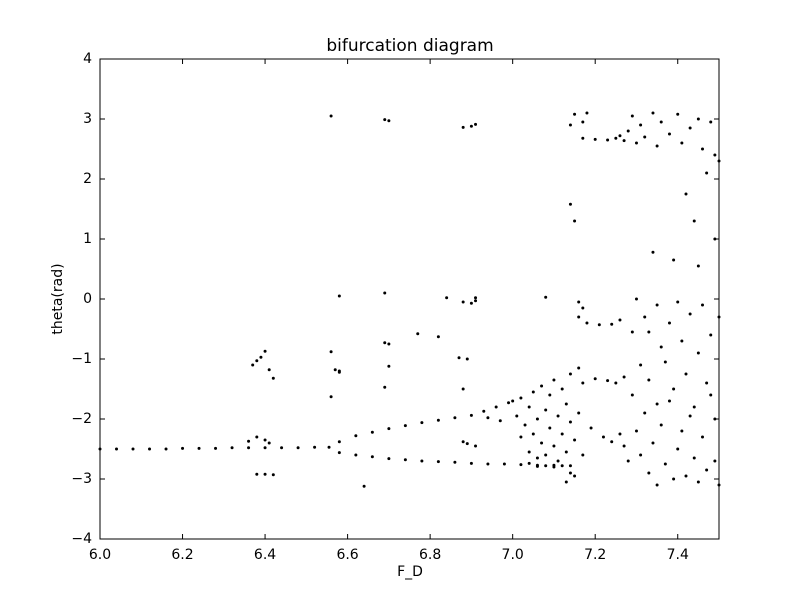 Image resolution: width=800 pixels, height=600 pixels. I want to click on x-tick-label: 6.2, so click(182, 555).